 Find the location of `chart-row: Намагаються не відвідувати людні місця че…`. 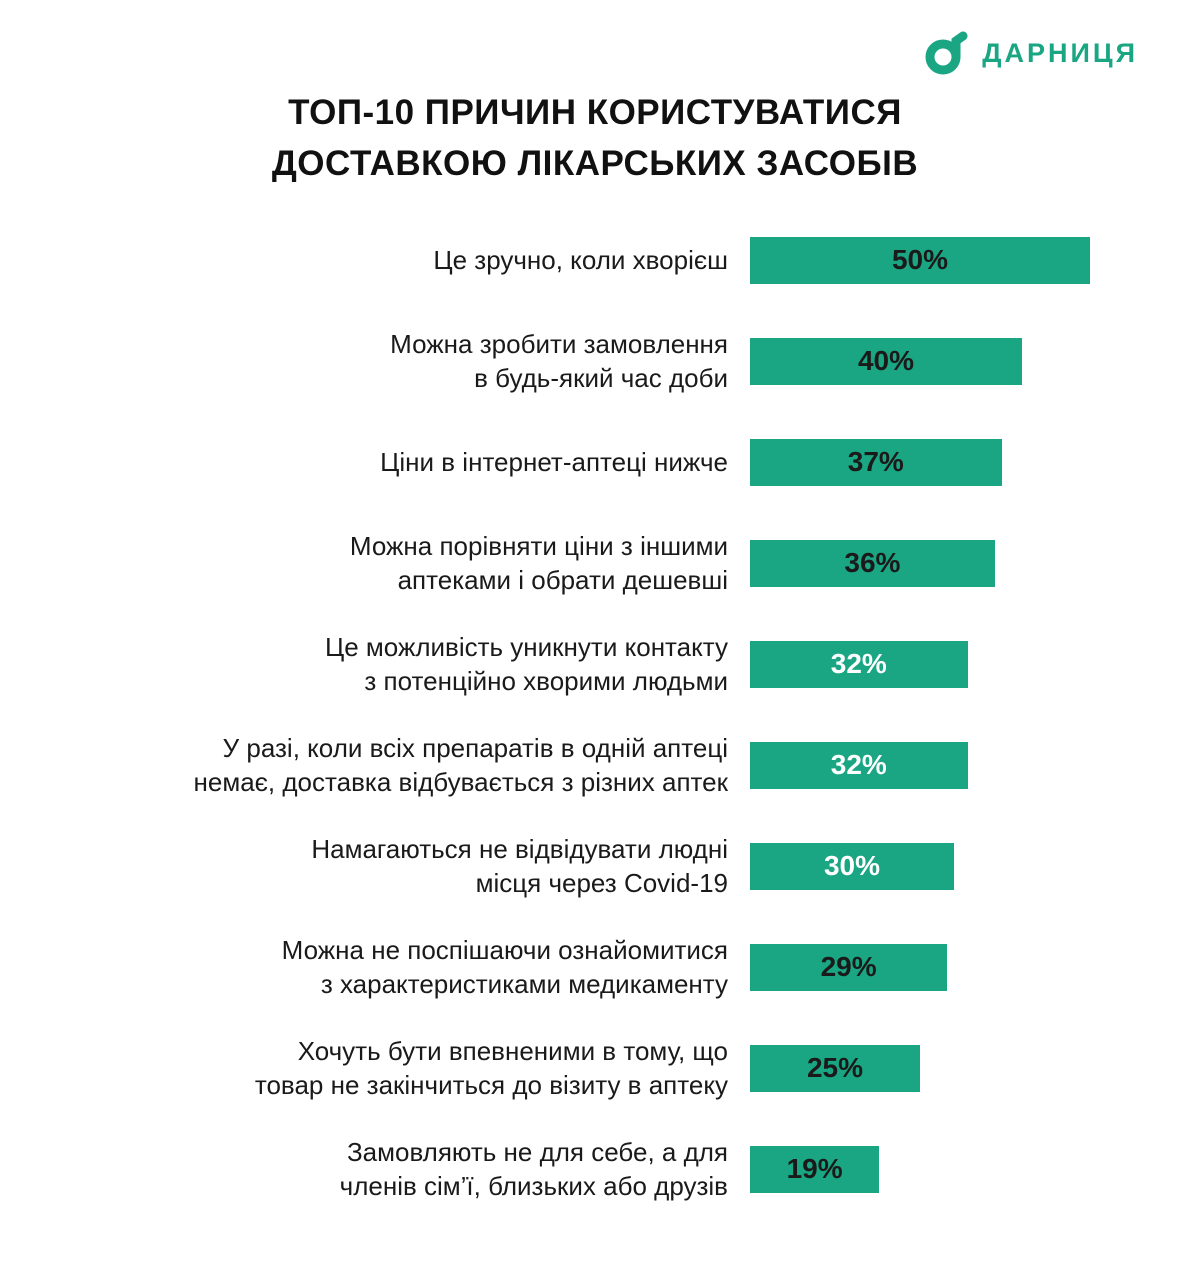

chart-row: Намагаються не відвідувати людні місця че… is located at coordinates (659, 866).